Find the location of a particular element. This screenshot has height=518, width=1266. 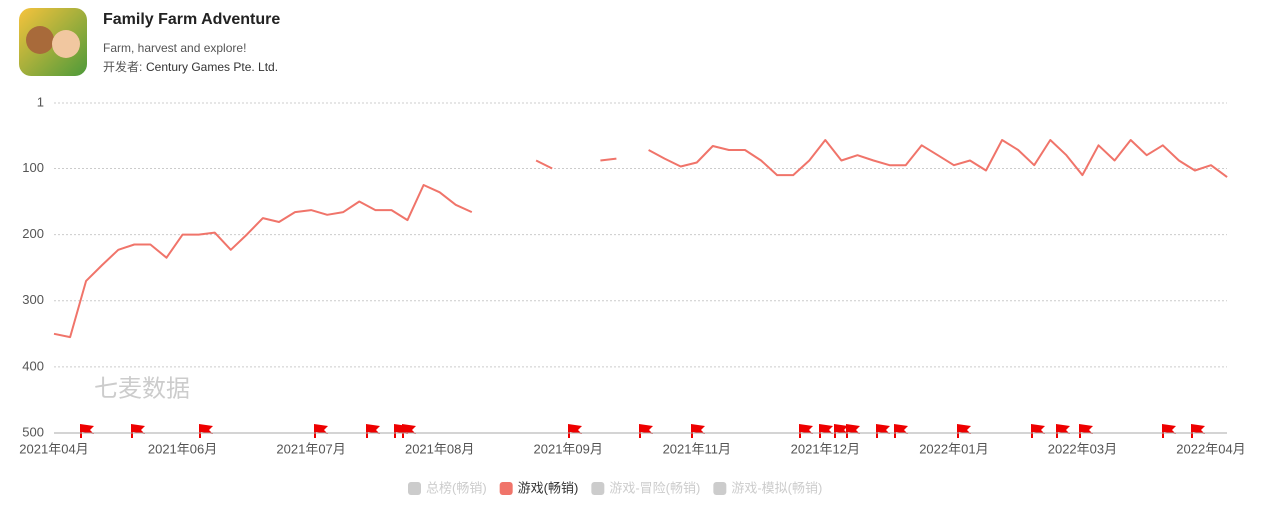

event-flags is located at coordinates (642, 431).